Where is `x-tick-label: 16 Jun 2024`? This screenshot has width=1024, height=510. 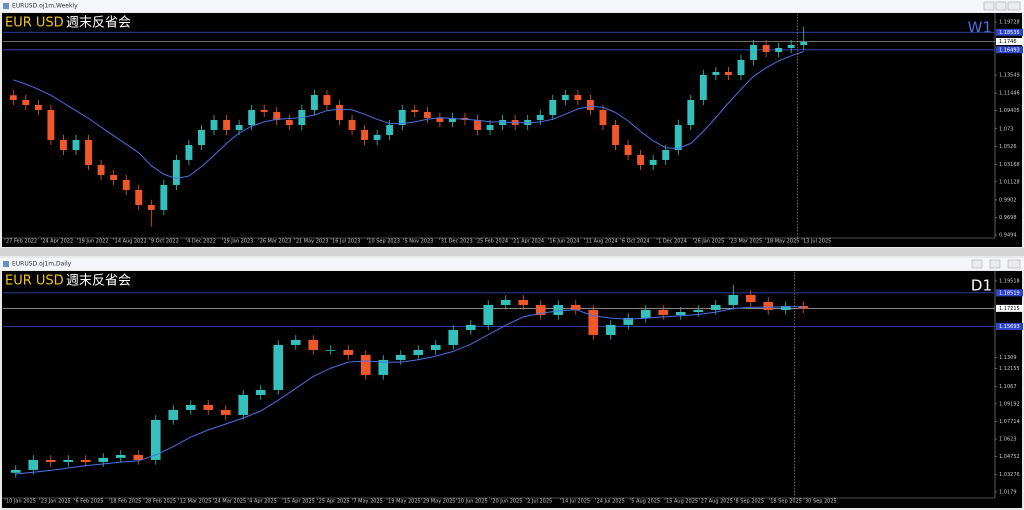 x-tick-label: 16 Jun 2024 is located at coordinates (564, 242).